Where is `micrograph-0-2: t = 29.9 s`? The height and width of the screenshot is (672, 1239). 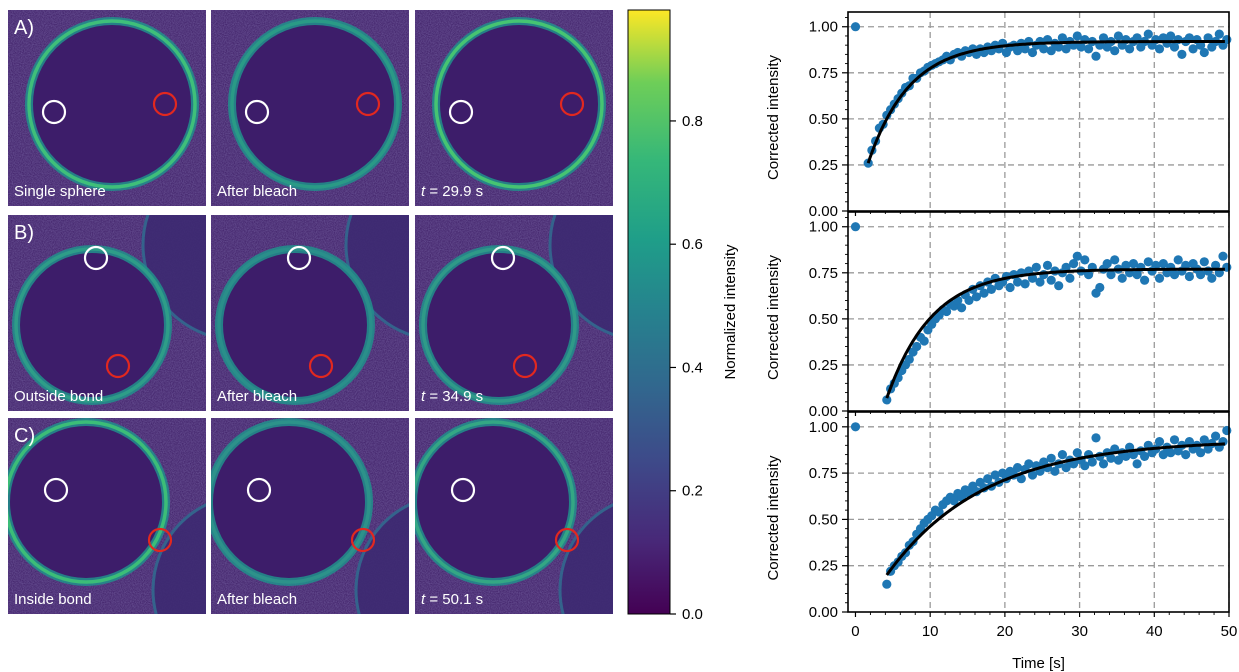 micrograph-0-2: t = 29.9 s is located at coordinates (514, 108).